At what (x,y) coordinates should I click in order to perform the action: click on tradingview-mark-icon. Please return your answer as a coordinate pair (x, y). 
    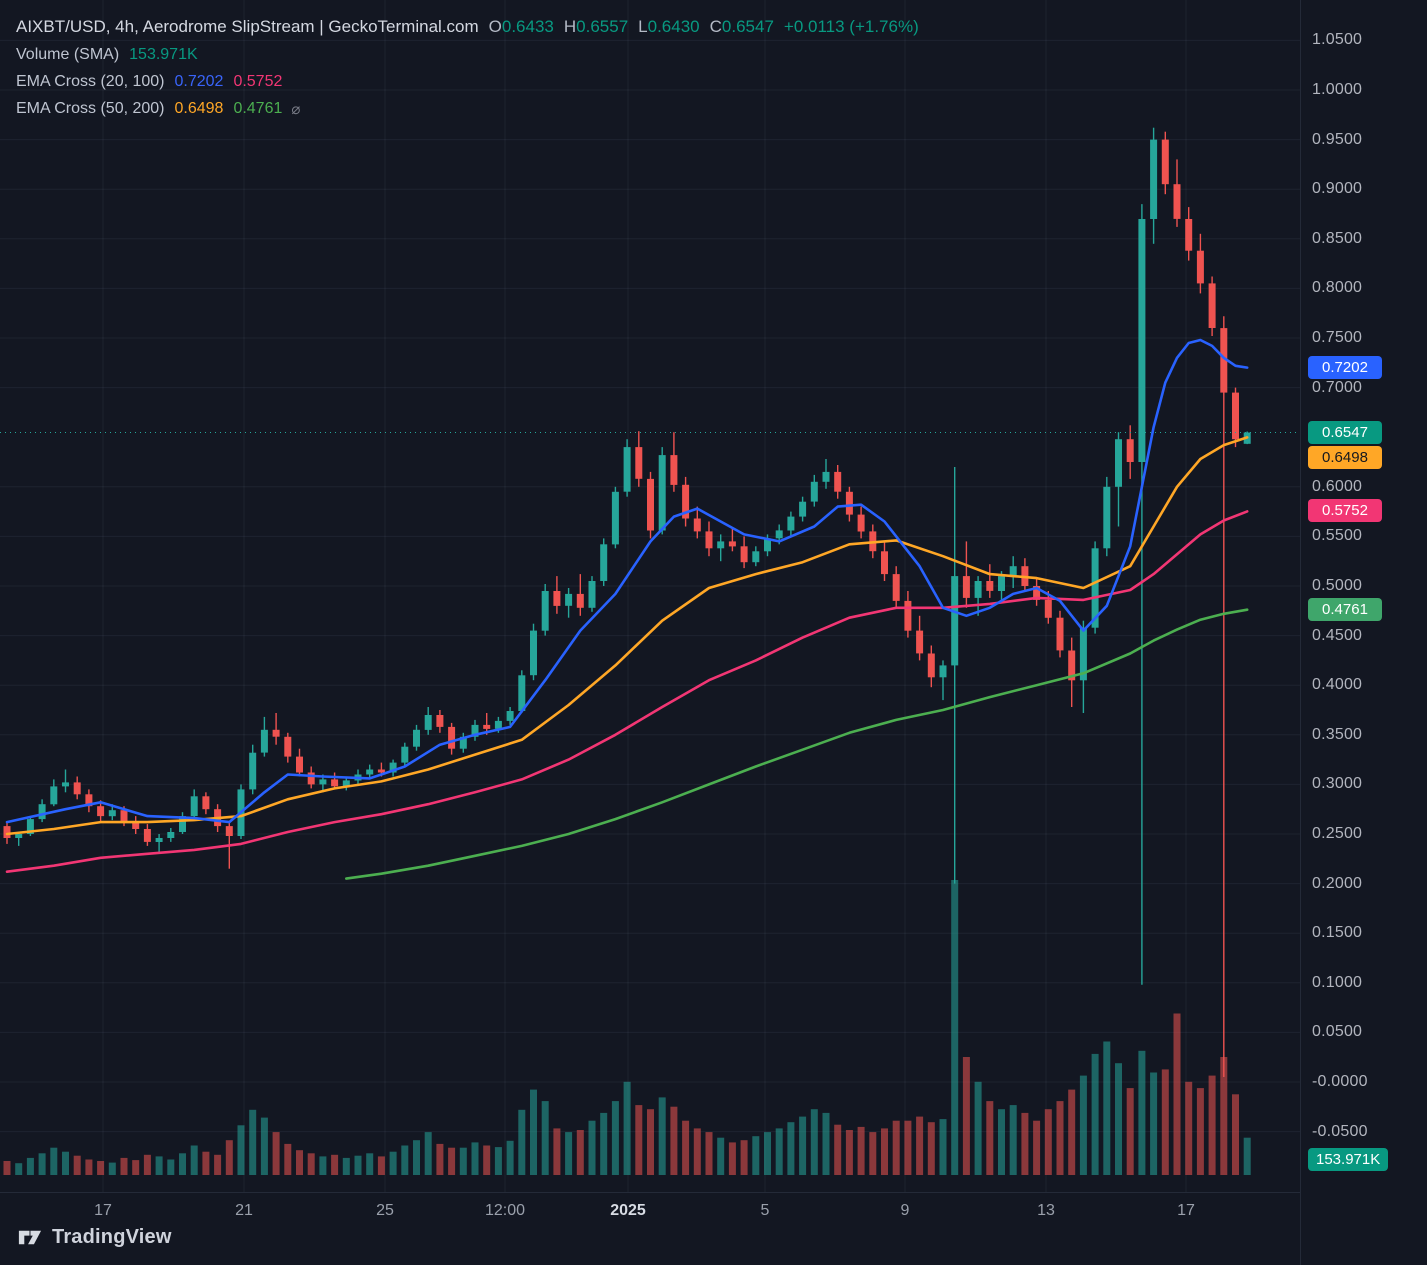
    Looking at the image, I should click on (30, 1237).